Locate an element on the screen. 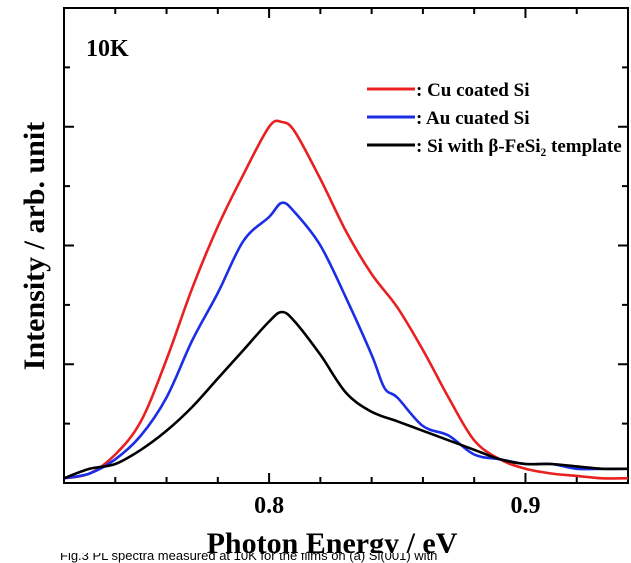 The image size is (631, 563). annotation-10k: 10K is located at coordinates (107, 49).